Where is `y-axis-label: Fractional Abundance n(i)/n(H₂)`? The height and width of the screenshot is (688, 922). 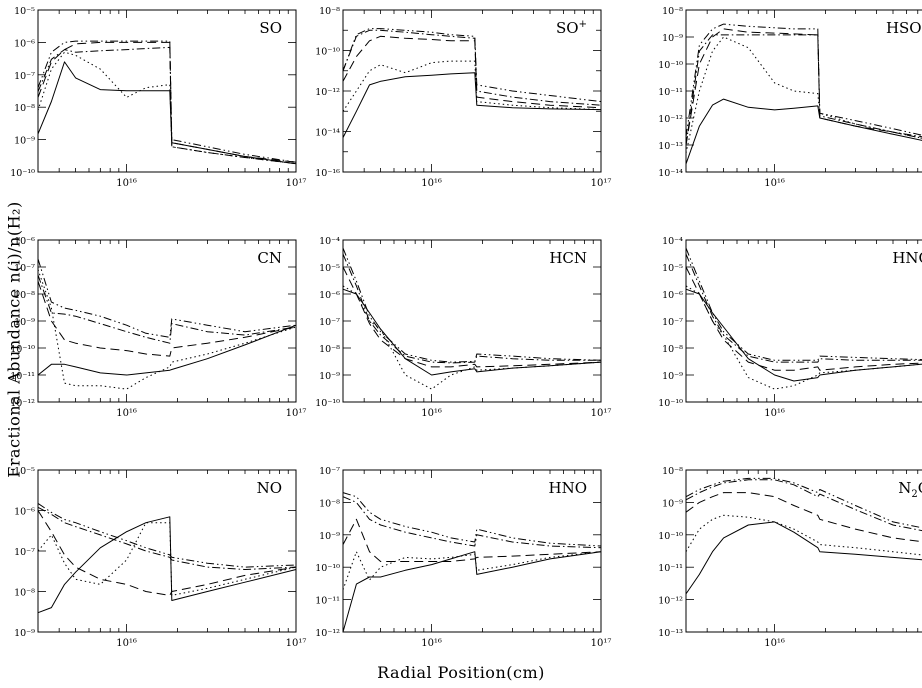 y-axis-label: Fractional Abundance n(i)/n(H₂) is located at coordinates (14, 339).